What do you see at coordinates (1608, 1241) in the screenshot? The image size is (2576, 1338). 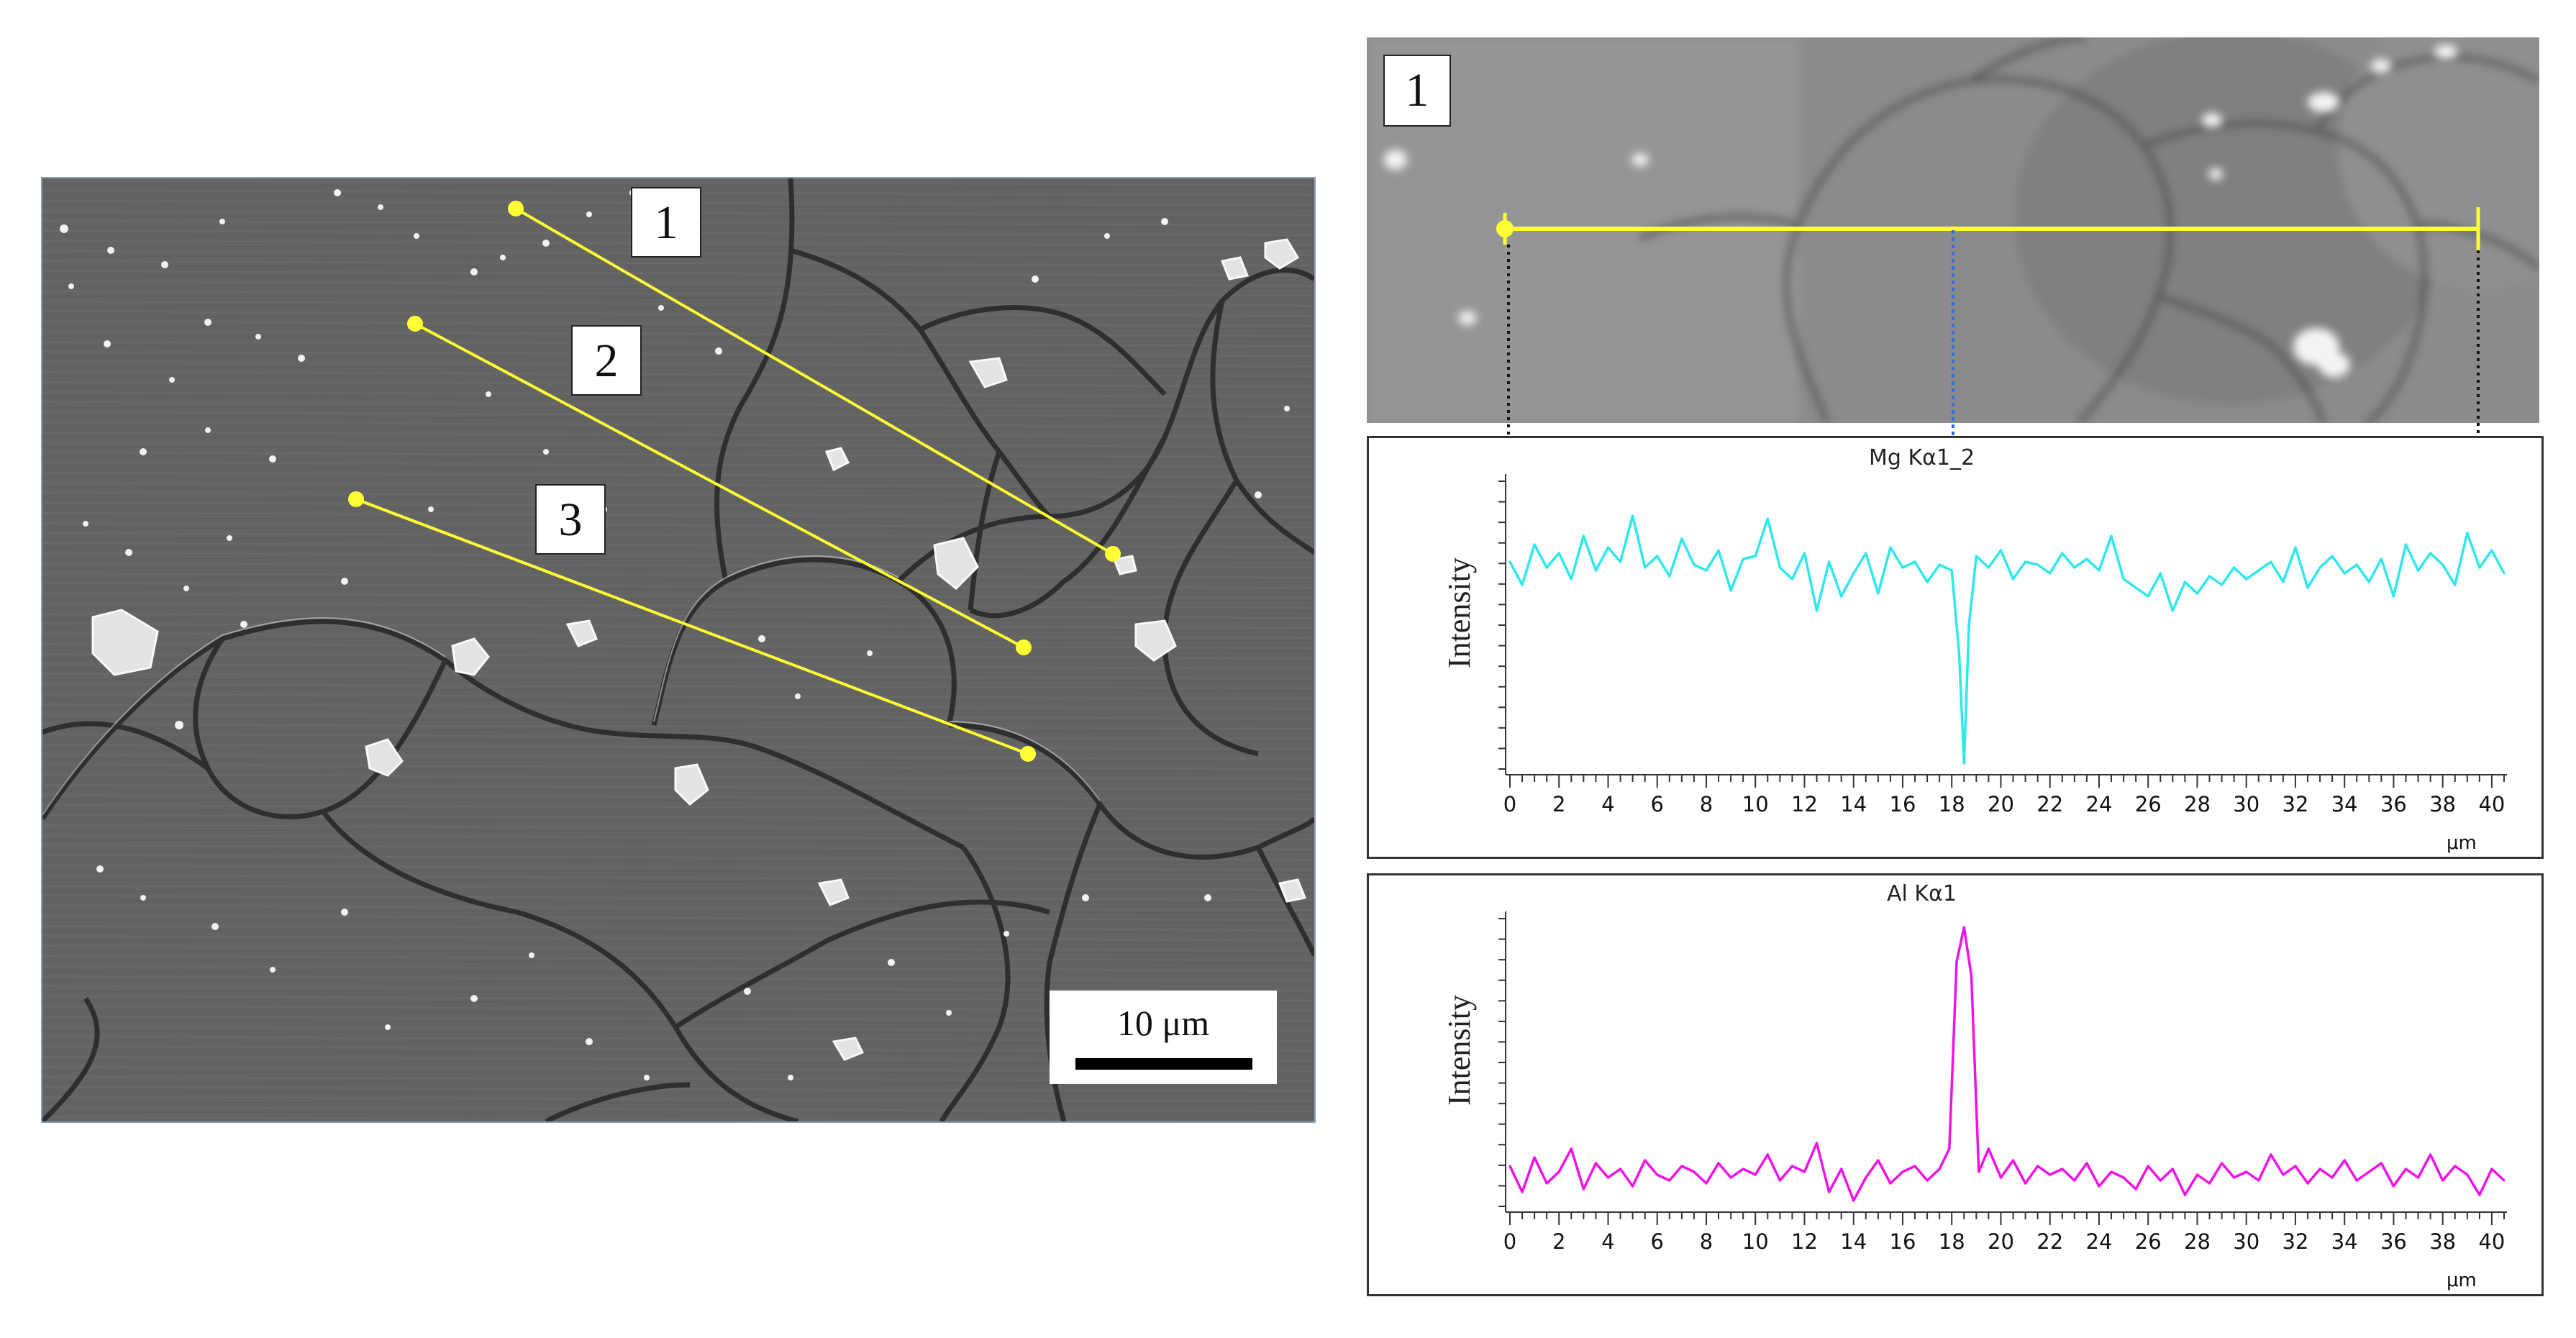 I see `al-x-tick-label: 4` at bounding box center [1608, 1241].